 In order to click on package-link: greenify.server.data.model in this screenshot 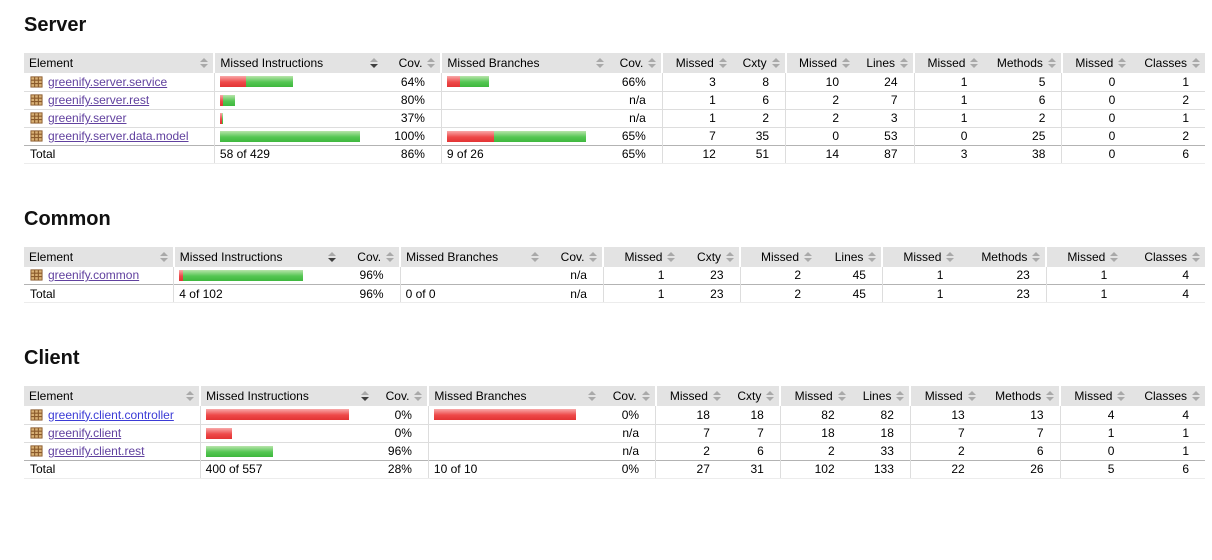, I will do `click(118, 136)`.